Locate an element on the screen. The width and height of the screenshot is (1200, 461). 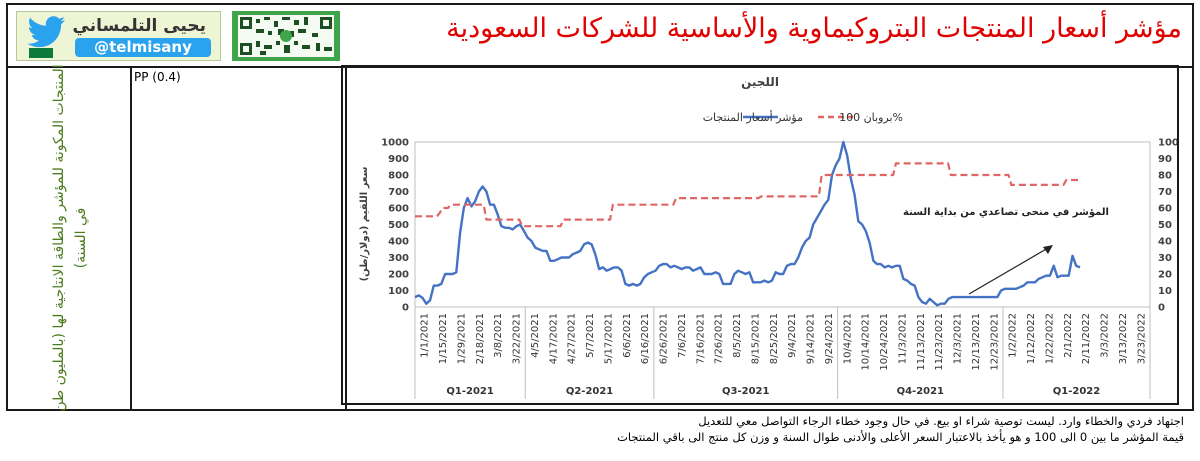
y2-tick-label: 30 is located at coordinates (1165, 258).